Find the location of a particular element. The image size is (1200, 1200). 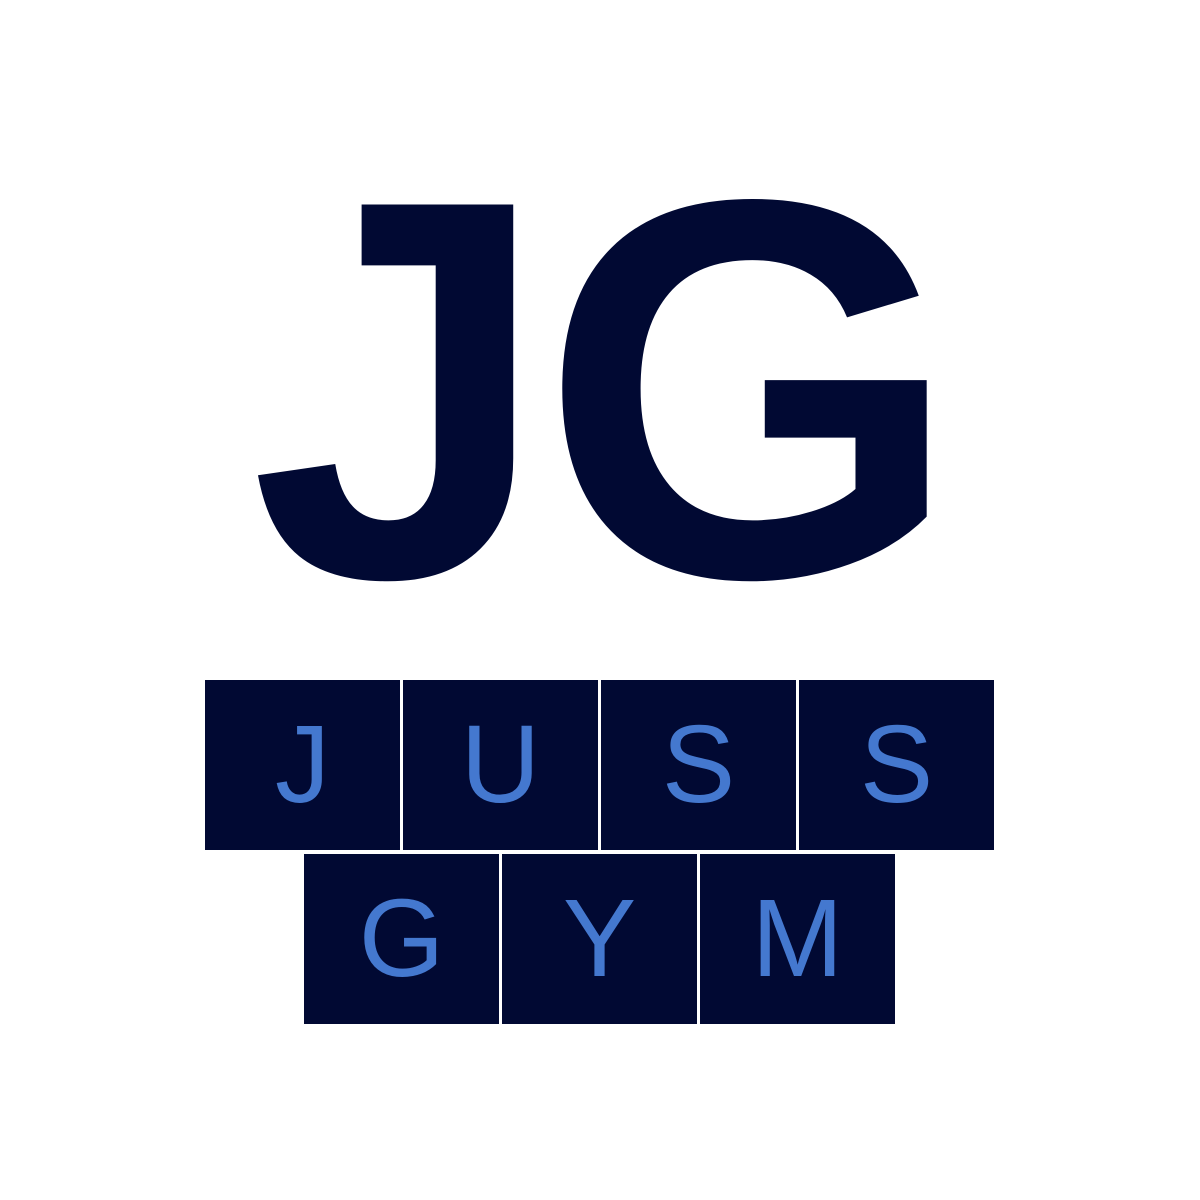

letter-tile-y: Y is located at coordinates (599, 939).